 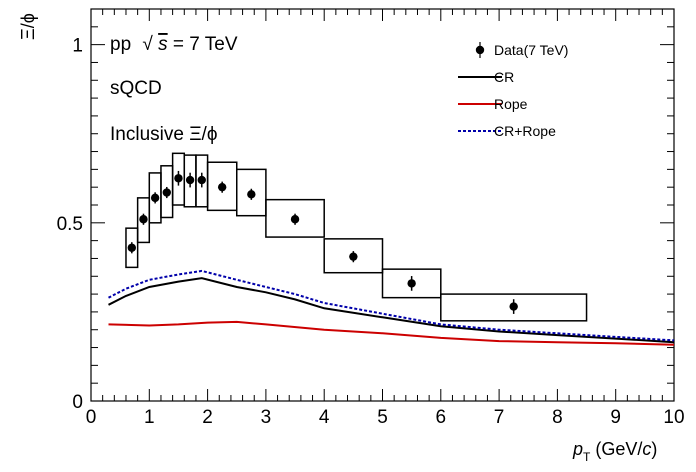 I want to click on legend-label-crrope: CR+Rope, so click(x=525, y=131).